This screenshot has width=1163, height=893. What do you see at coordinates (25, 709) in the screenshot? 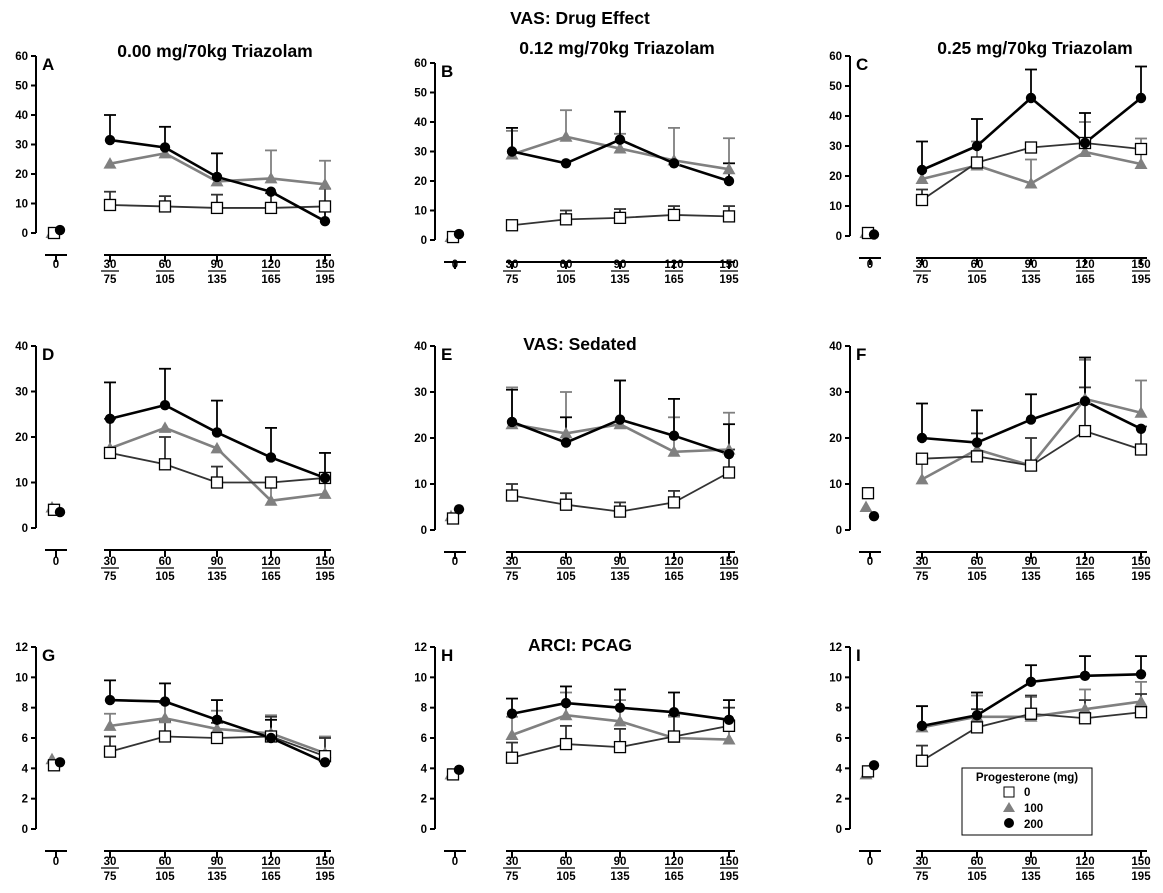
I see `y-tick-label: 8` at bounding box center [25, 709].